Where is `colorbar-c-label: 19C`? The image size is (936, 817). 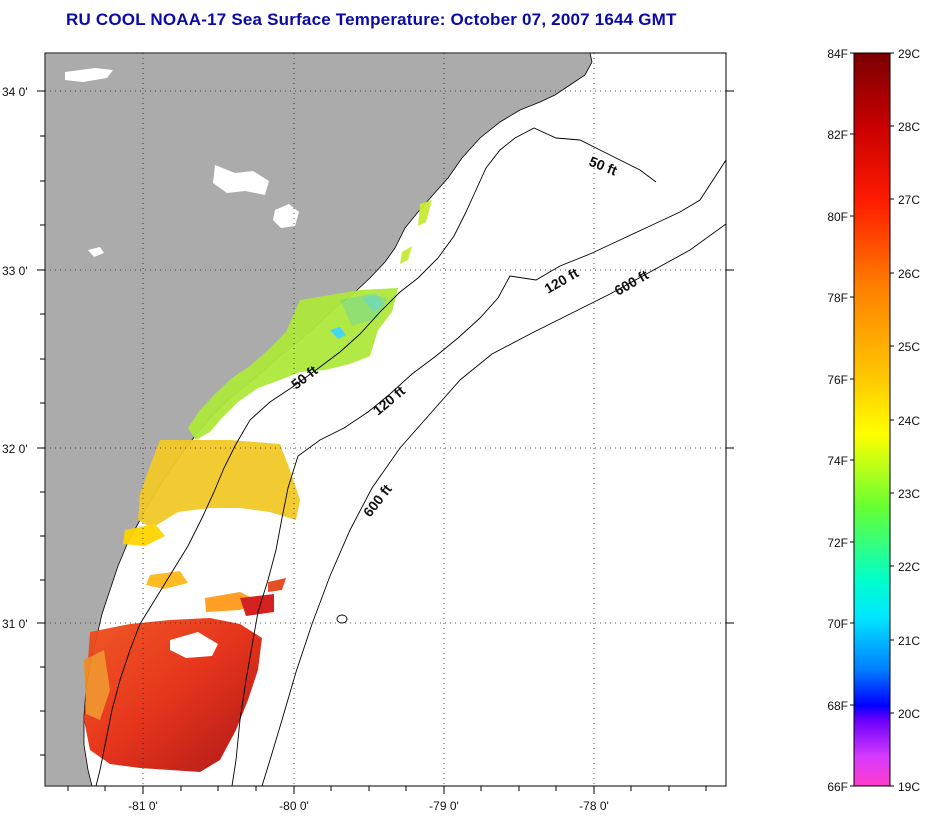
colorbar-c-label: 19C is located at coordinates (909, 787).